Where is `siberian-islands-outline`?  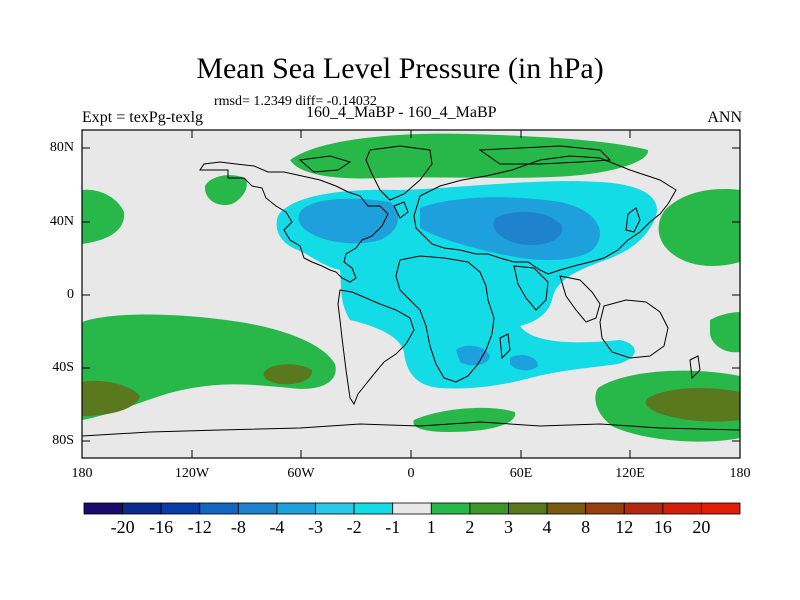 siberian-islands-outline is located at coordinates (545, 155).